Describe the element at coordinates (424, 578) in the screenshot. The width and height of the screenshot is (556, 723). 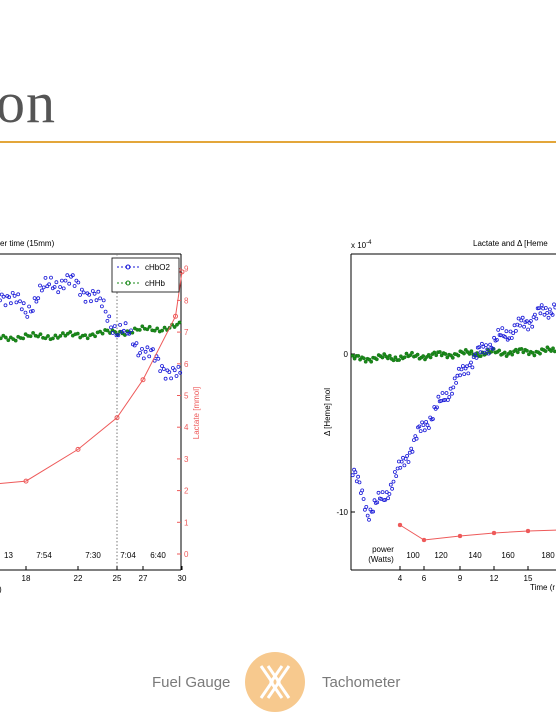
I see `x-tick-label: 6` at that location.